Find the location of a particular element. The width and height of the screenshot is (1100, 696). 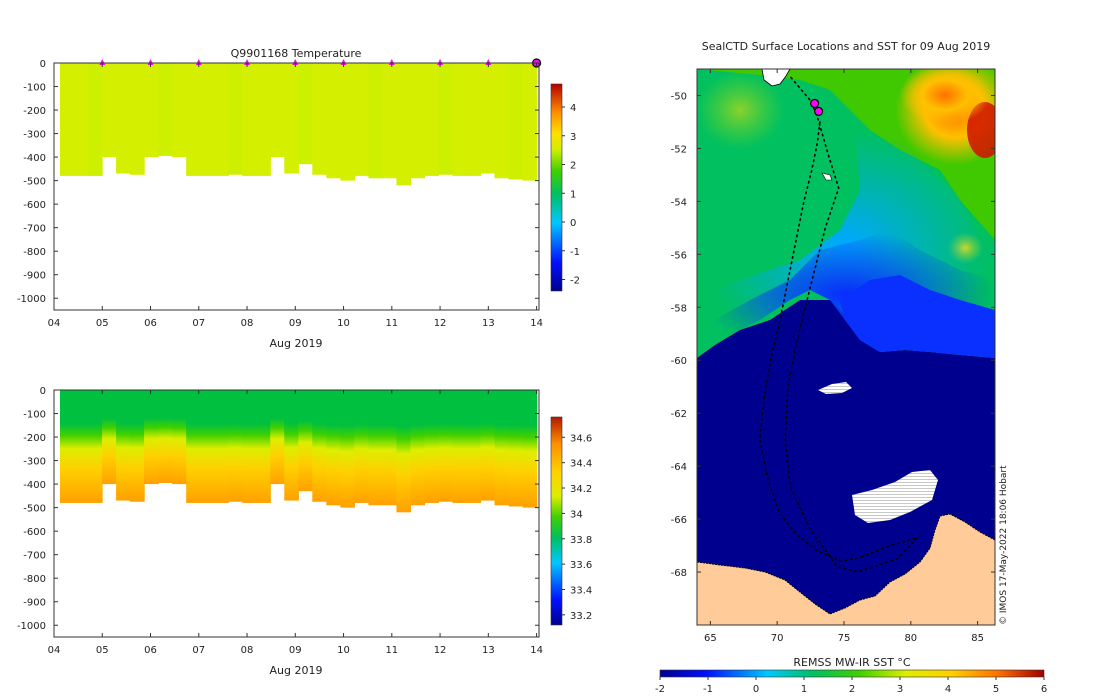

x-tick-label: 10 is located at coordinates (343, 650).